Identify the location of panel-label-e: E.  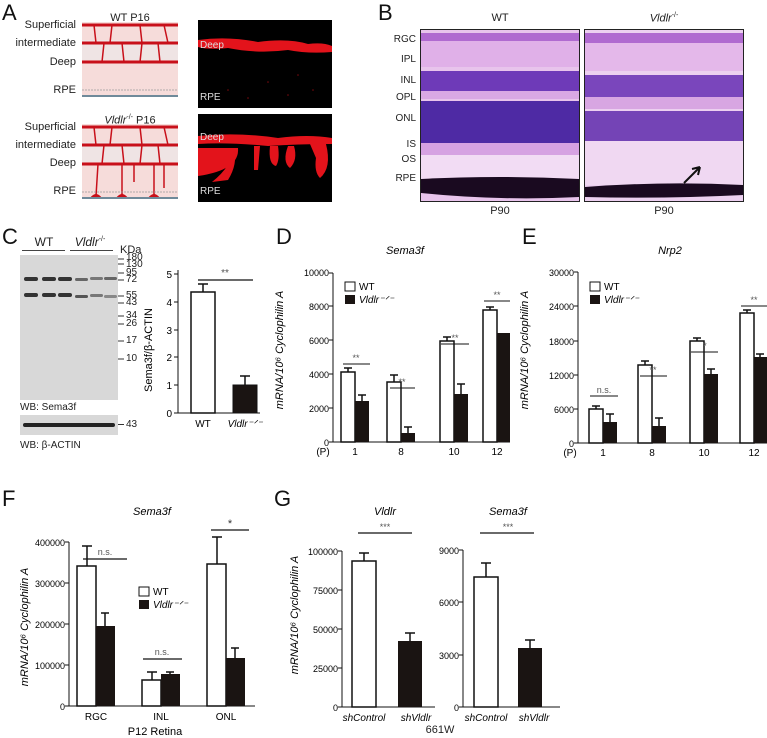
(529, 236).